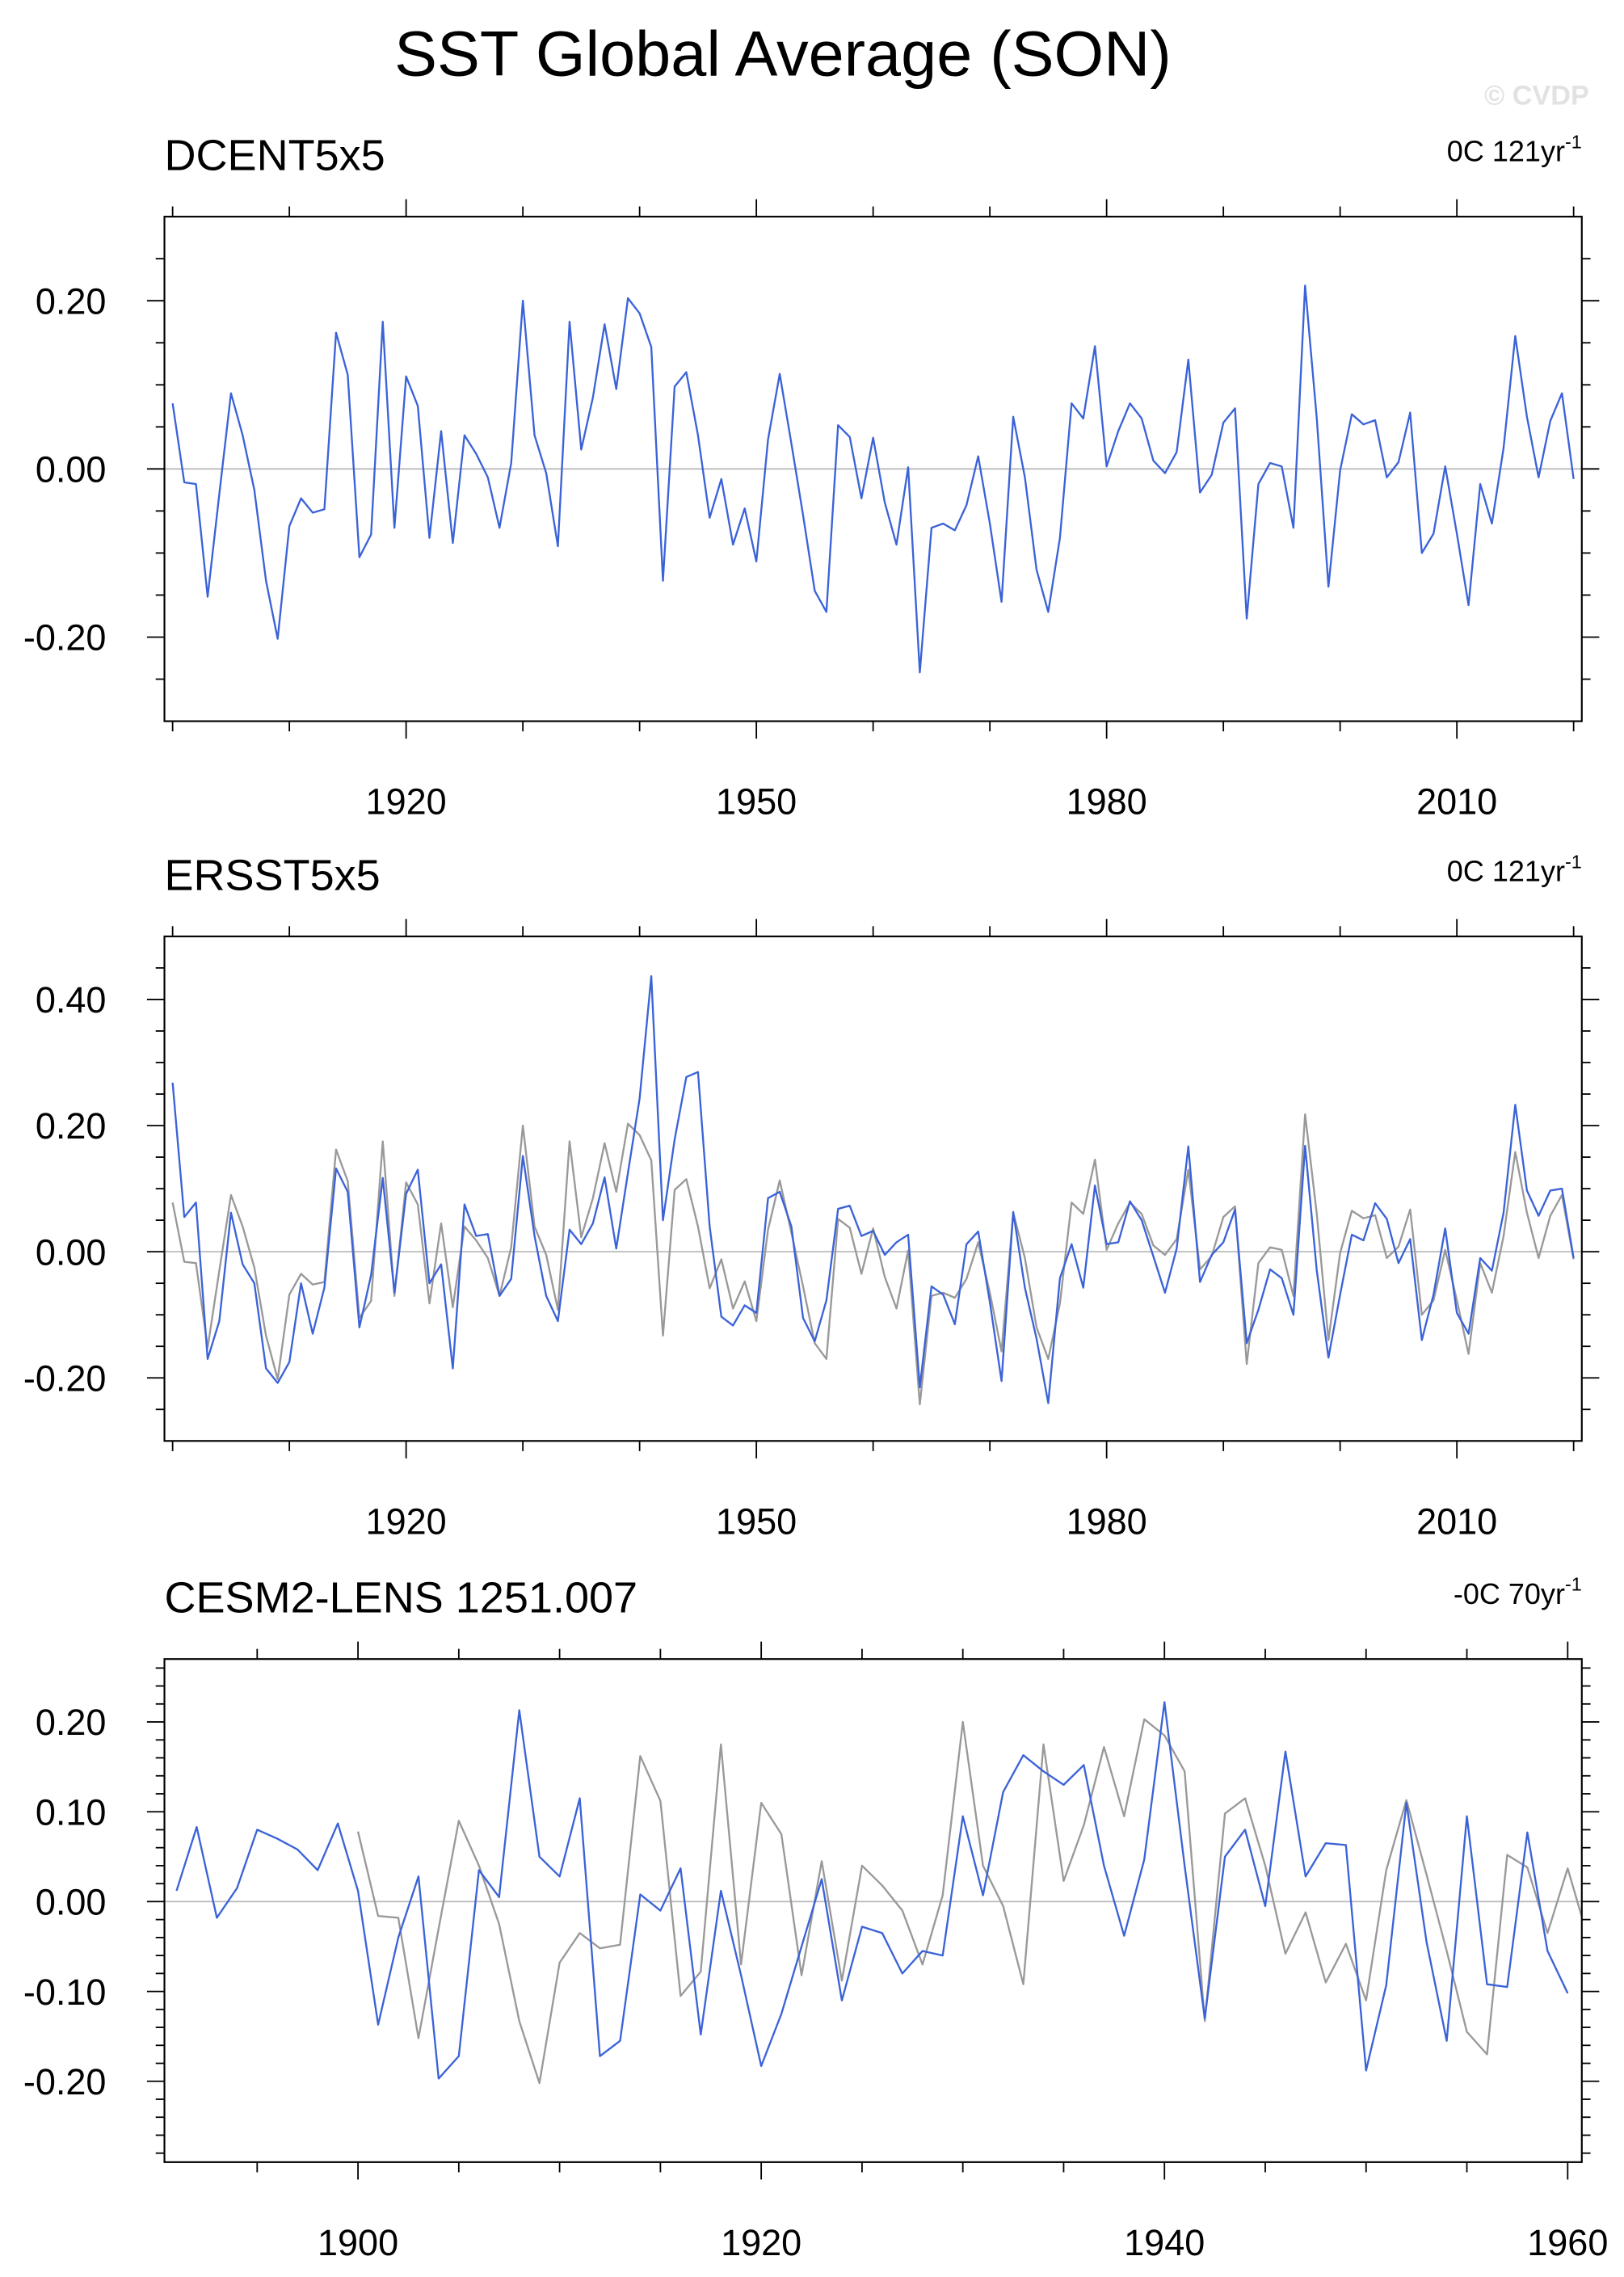  I want to click on watermark: © CVDP, so click(1536, 96).